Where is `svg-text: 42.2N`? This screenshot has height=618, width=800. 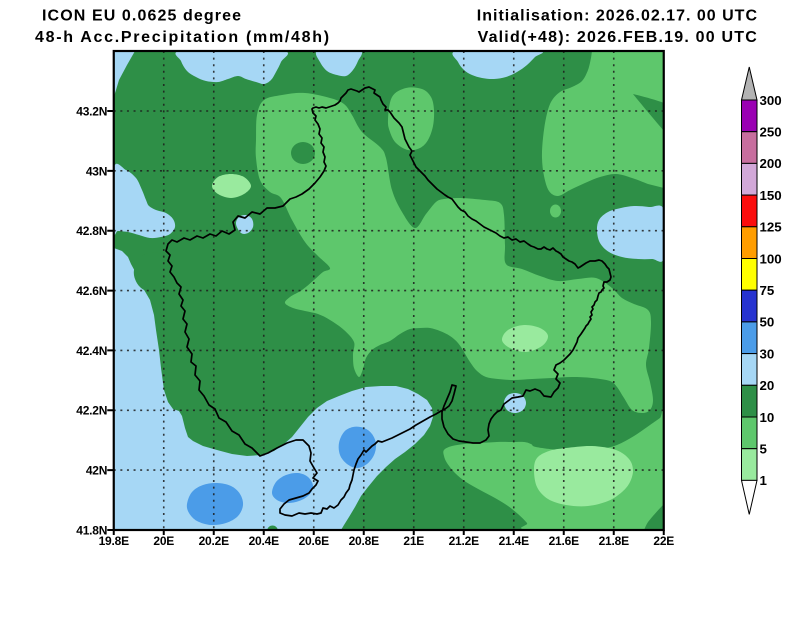
svg-text: 42.2N is located at coordinates (91, 411).